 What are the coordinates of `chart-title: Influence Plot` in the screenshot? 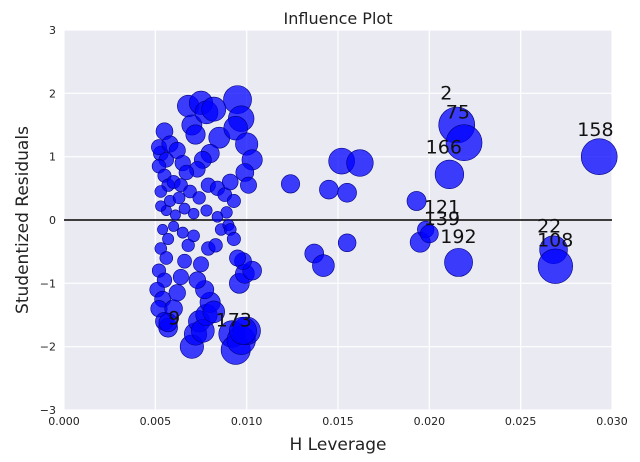 It's located at (338, 18).